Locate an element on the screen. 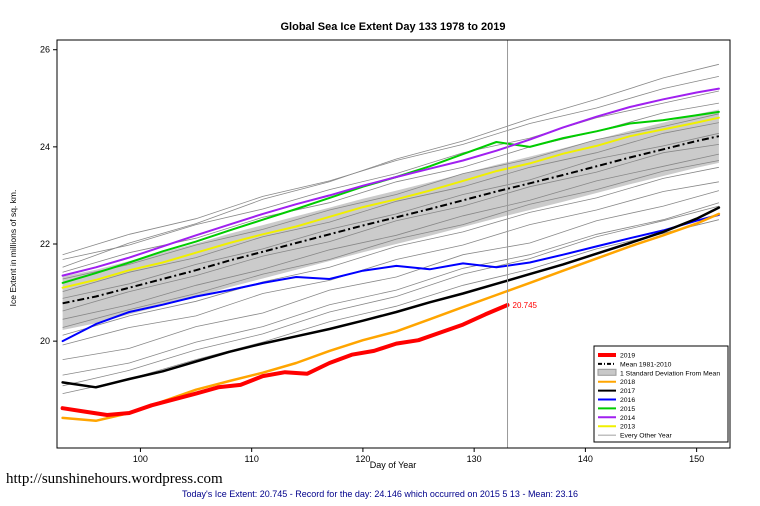  x-tick-label: 120 is located at coordinates (362, 459).